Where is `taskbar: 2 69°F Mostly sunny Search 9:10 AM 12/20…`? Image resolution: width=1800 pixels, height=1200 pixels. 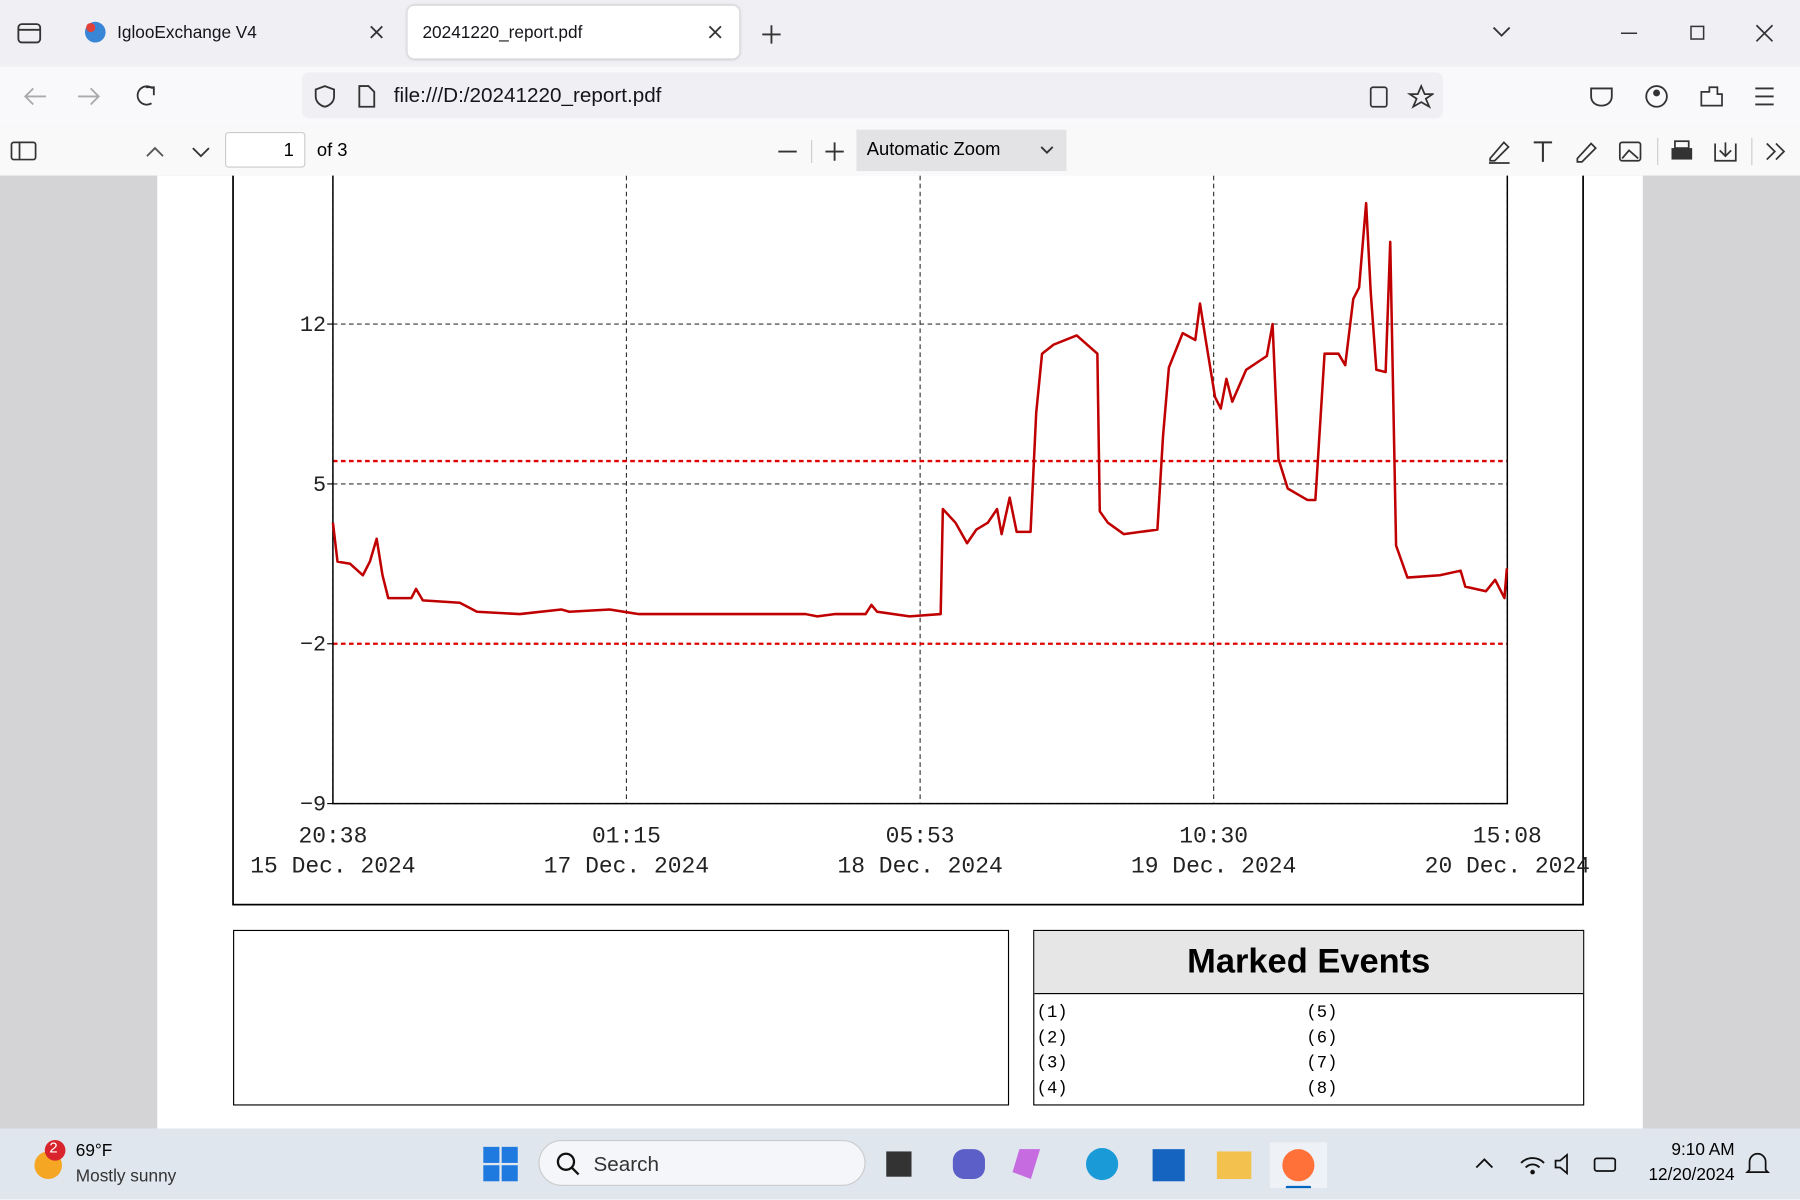
taskbar: 2 69°F Mostly sunny Search 9:10 AM 12/20… is located at coordinates (900, 1164).